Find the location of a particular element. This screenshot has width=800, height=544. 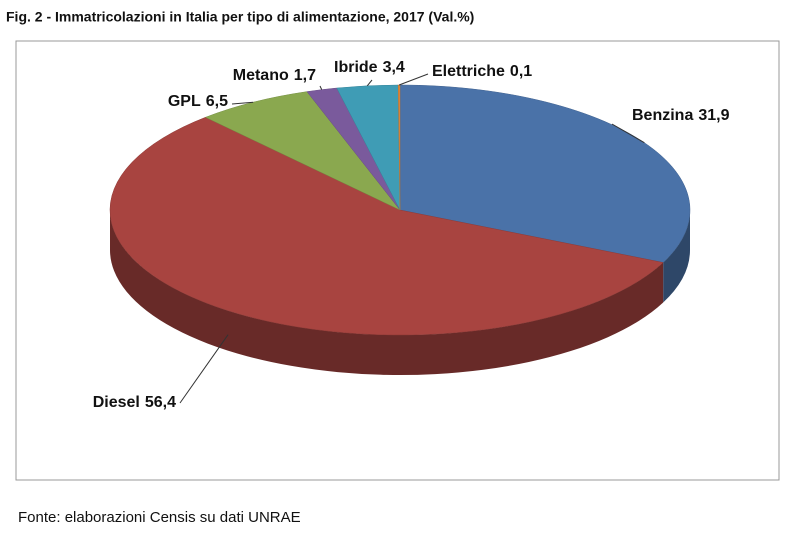

value-label: 31,9 is located at coordinates (713, 115).